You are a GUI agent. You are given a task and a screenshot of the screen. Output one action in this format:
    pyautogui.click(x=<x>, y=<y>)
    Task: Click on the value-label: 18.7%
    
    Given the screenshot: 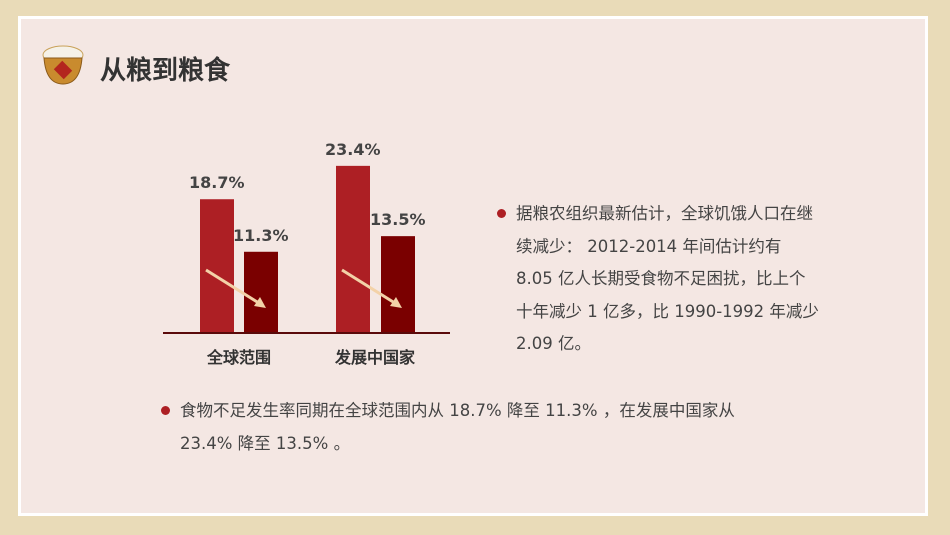 What is the action you would take?
    pyautogui.click(x=217, y=182)
    